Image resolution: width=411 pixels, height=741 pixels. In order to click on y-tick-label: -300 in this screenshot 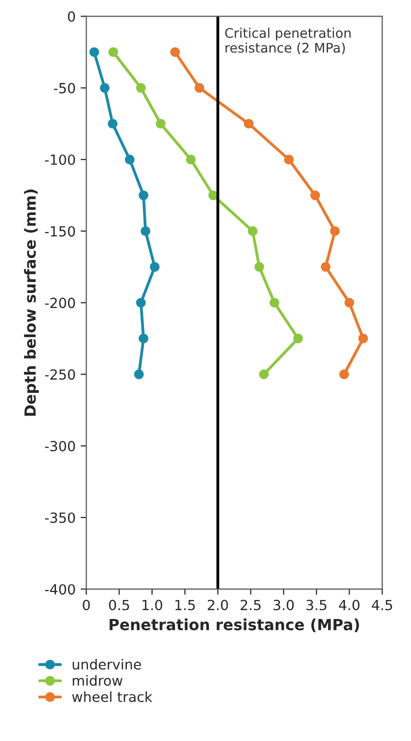, I will do `click(60, 446)`.